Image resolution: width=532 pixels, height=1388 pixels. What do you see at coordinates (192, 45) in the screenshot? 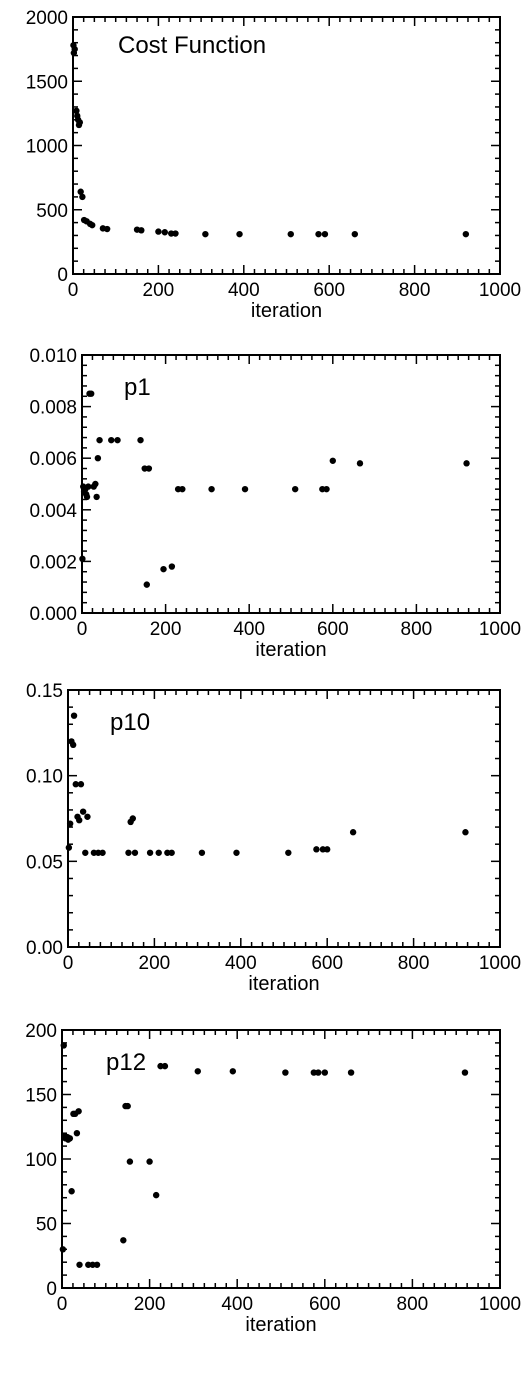
I see `panel-title: Cost Function` at bounding box center [192, 45].